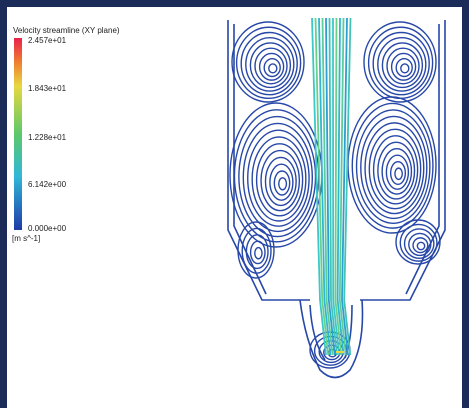 This screenshot has width=469, height=408. Describe the element at coordinates (18, 134) in the screenshot. I see `color-bar` at that location.